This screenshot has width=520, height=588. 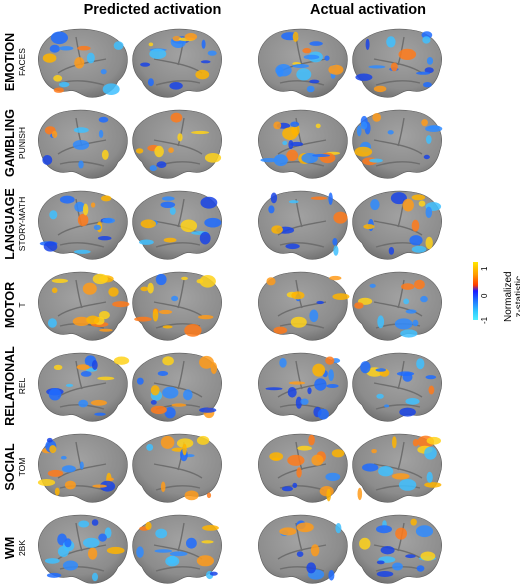 What do you see at coordinates (484, 320) in the screenshot?
I see `colorbar-min-label: -1` at bounding box center [484, 320].